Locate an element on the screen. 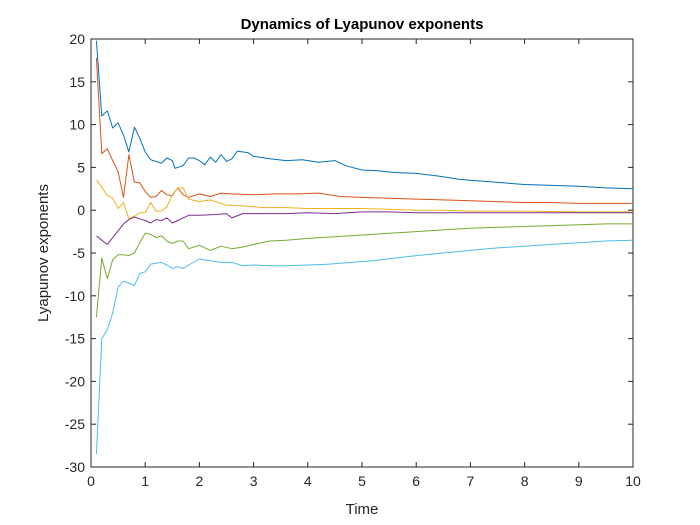 This screenshot has height=525, width=700. x-tick-label: 7 is located at coordinates (471, 481).